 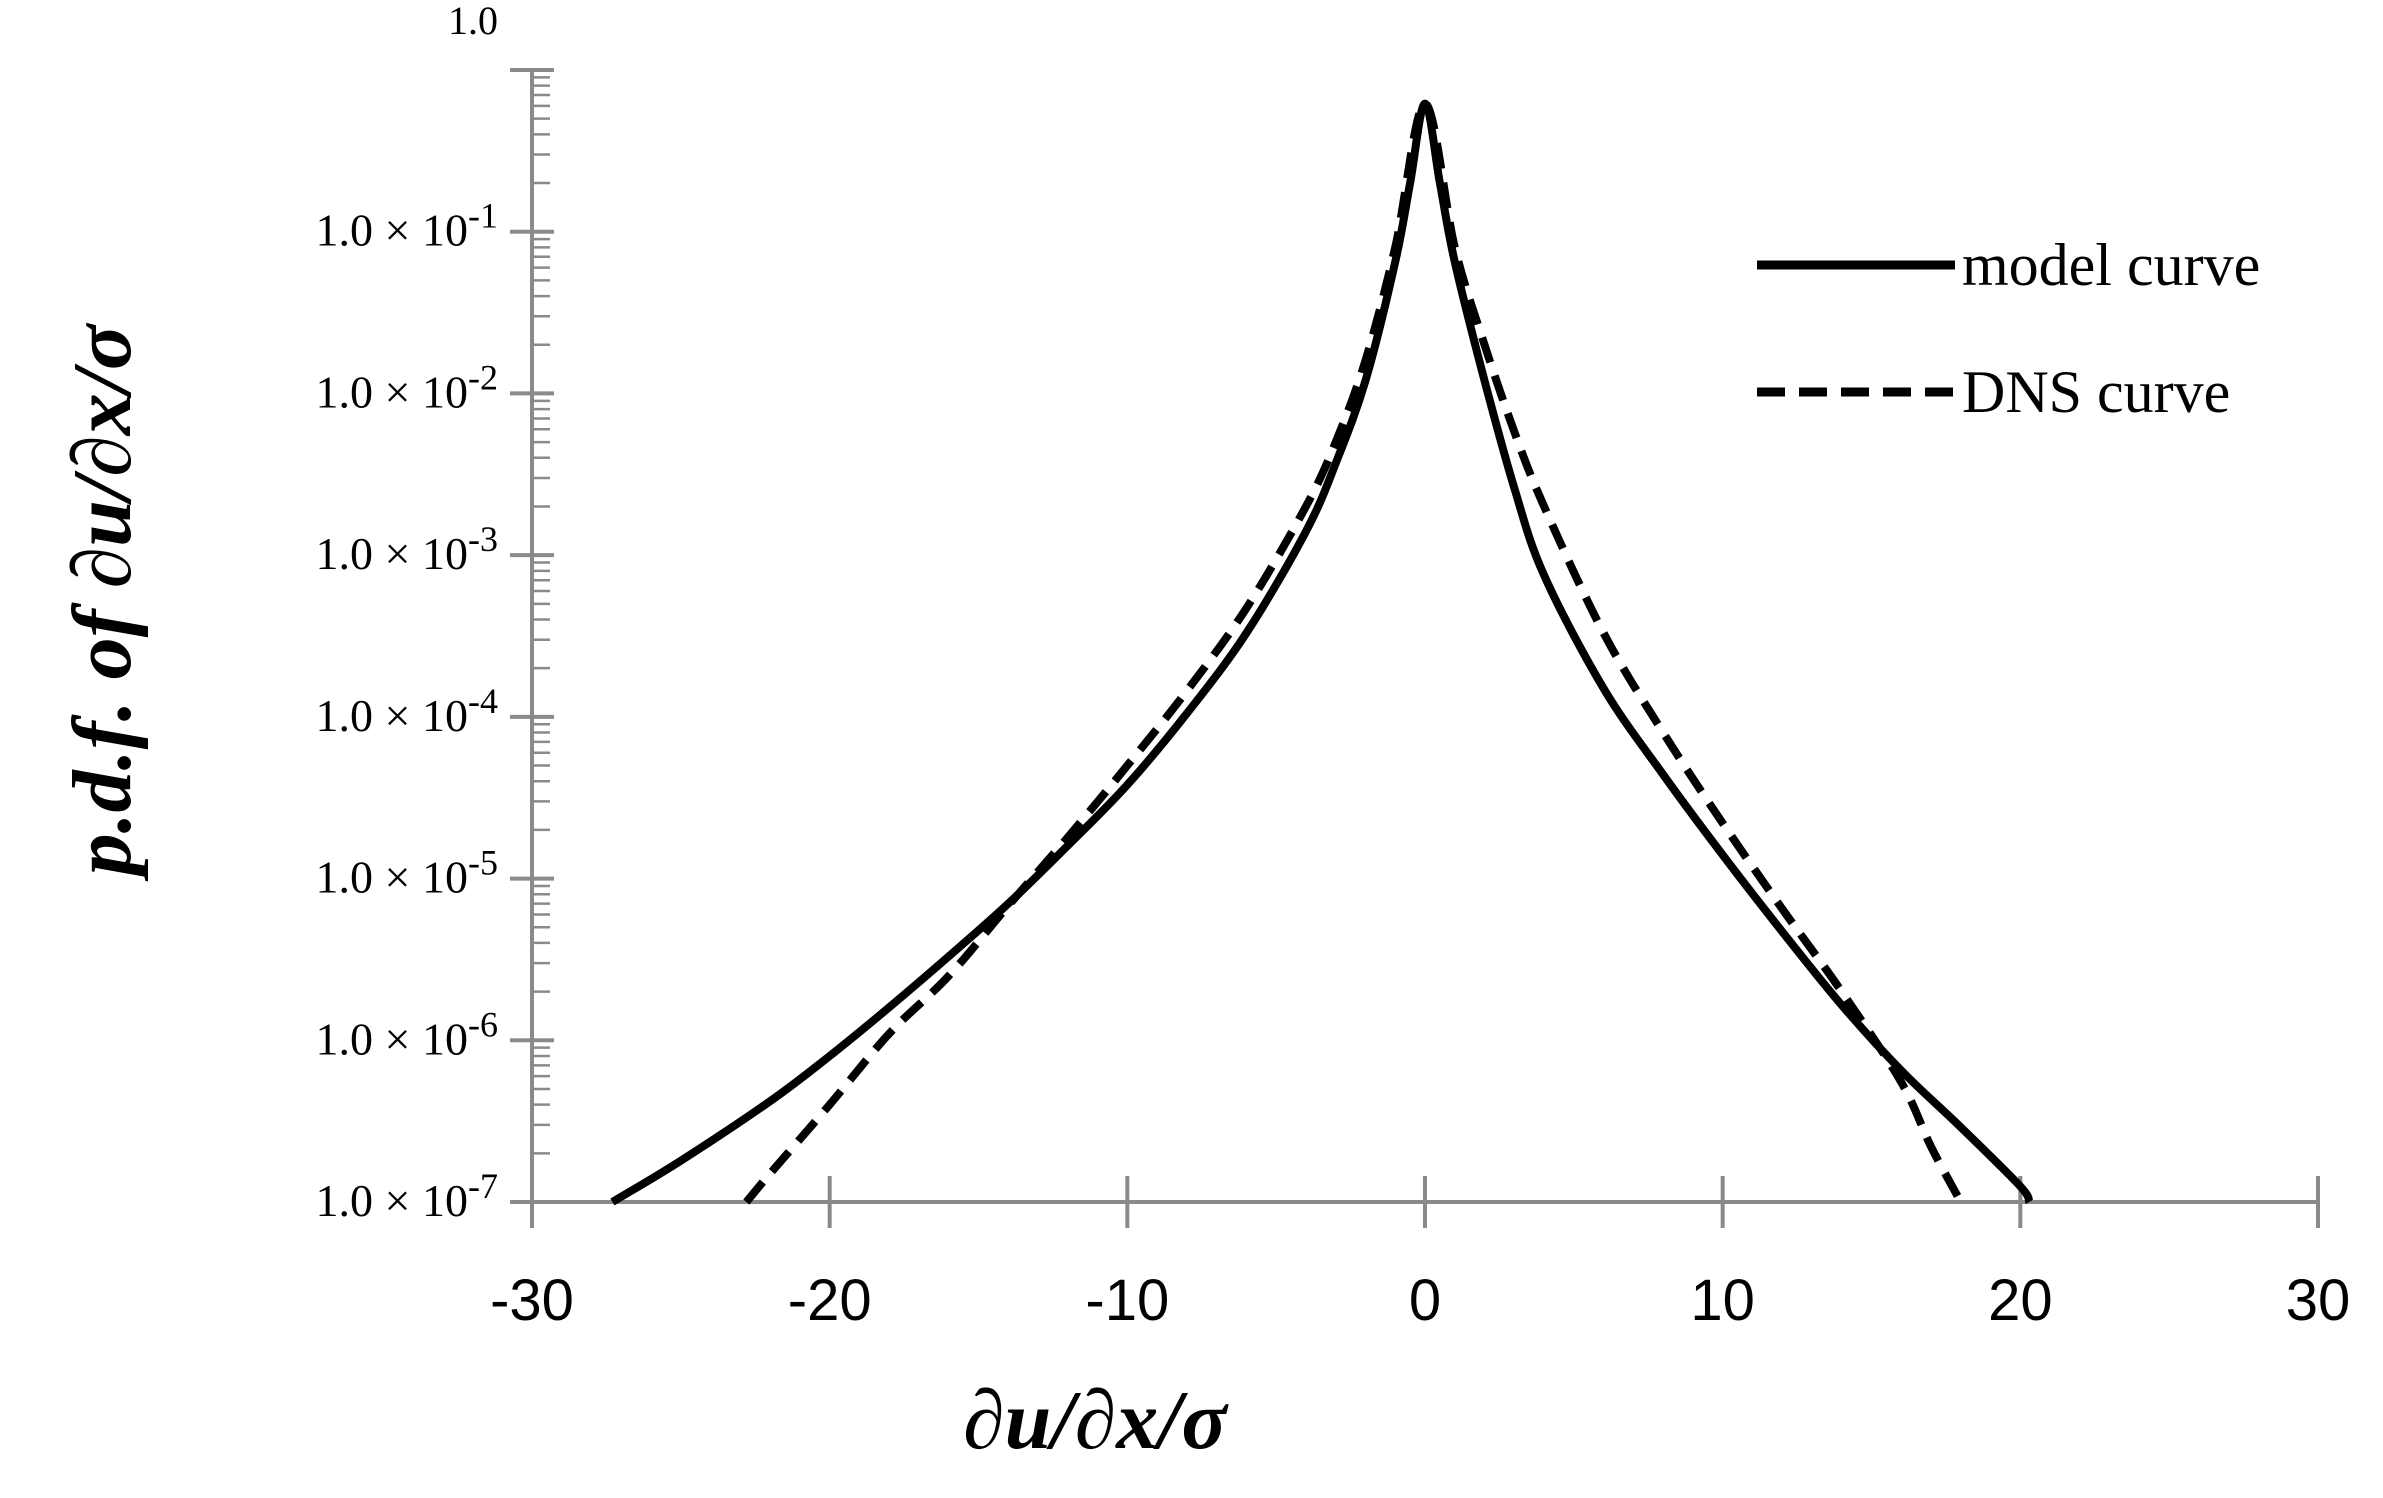 I want to click on x-tick-label: -20, so click(x=830, y=1300).